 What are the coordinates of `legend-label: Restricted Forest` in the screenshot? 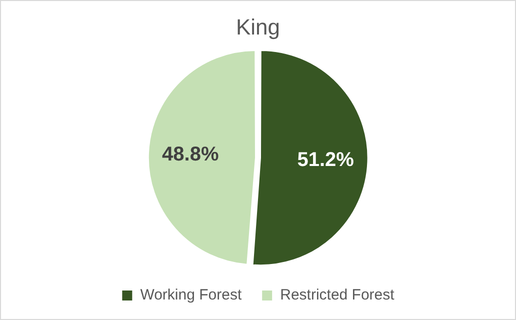 It's located at (338, 295).